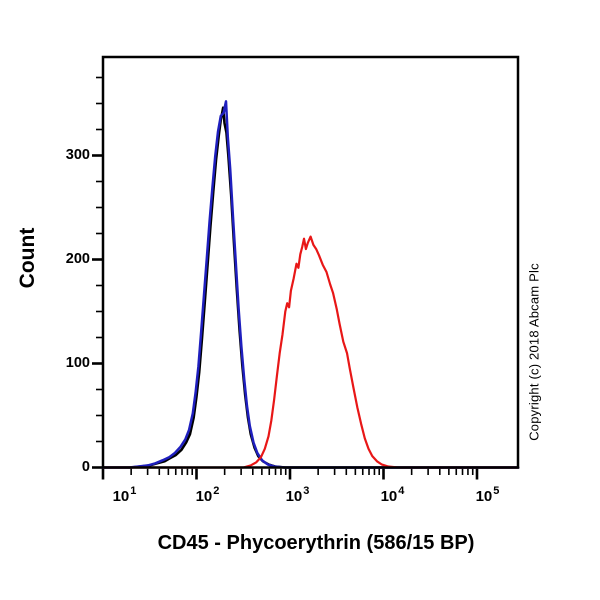  What do you see at coordinates (77, 155) in the screenshot?
I see `y-tick-label-300: 300` at bounding box center [77, 155].